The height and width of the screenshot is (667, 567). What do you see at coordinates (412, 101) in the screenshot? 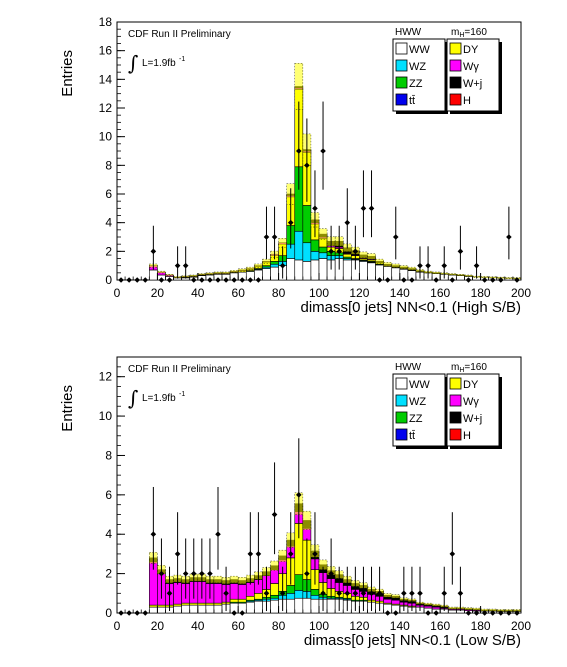
I see `legend-label-tt: tt̄` at bounding box center [412, 101].